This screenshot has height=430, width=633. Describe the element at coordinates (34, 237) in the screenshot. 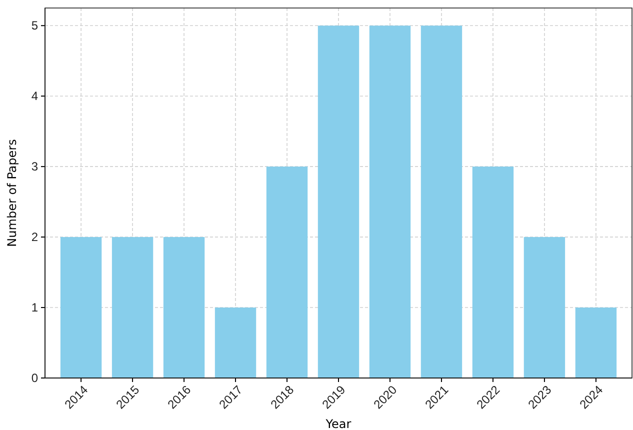

I see `y-tick-label: 2` at that location.